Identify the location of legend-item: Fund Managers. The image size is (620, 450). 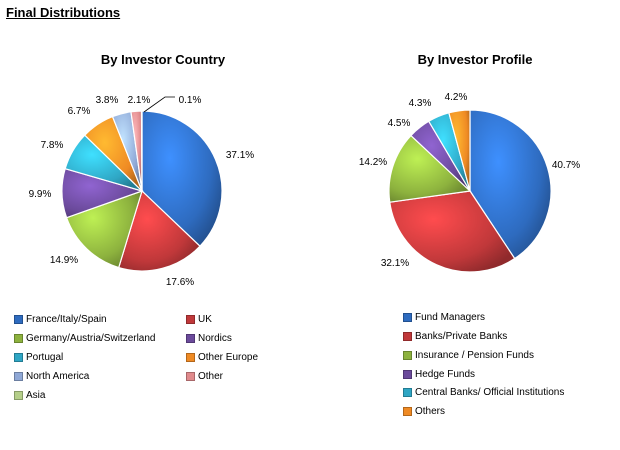
(444, 317).